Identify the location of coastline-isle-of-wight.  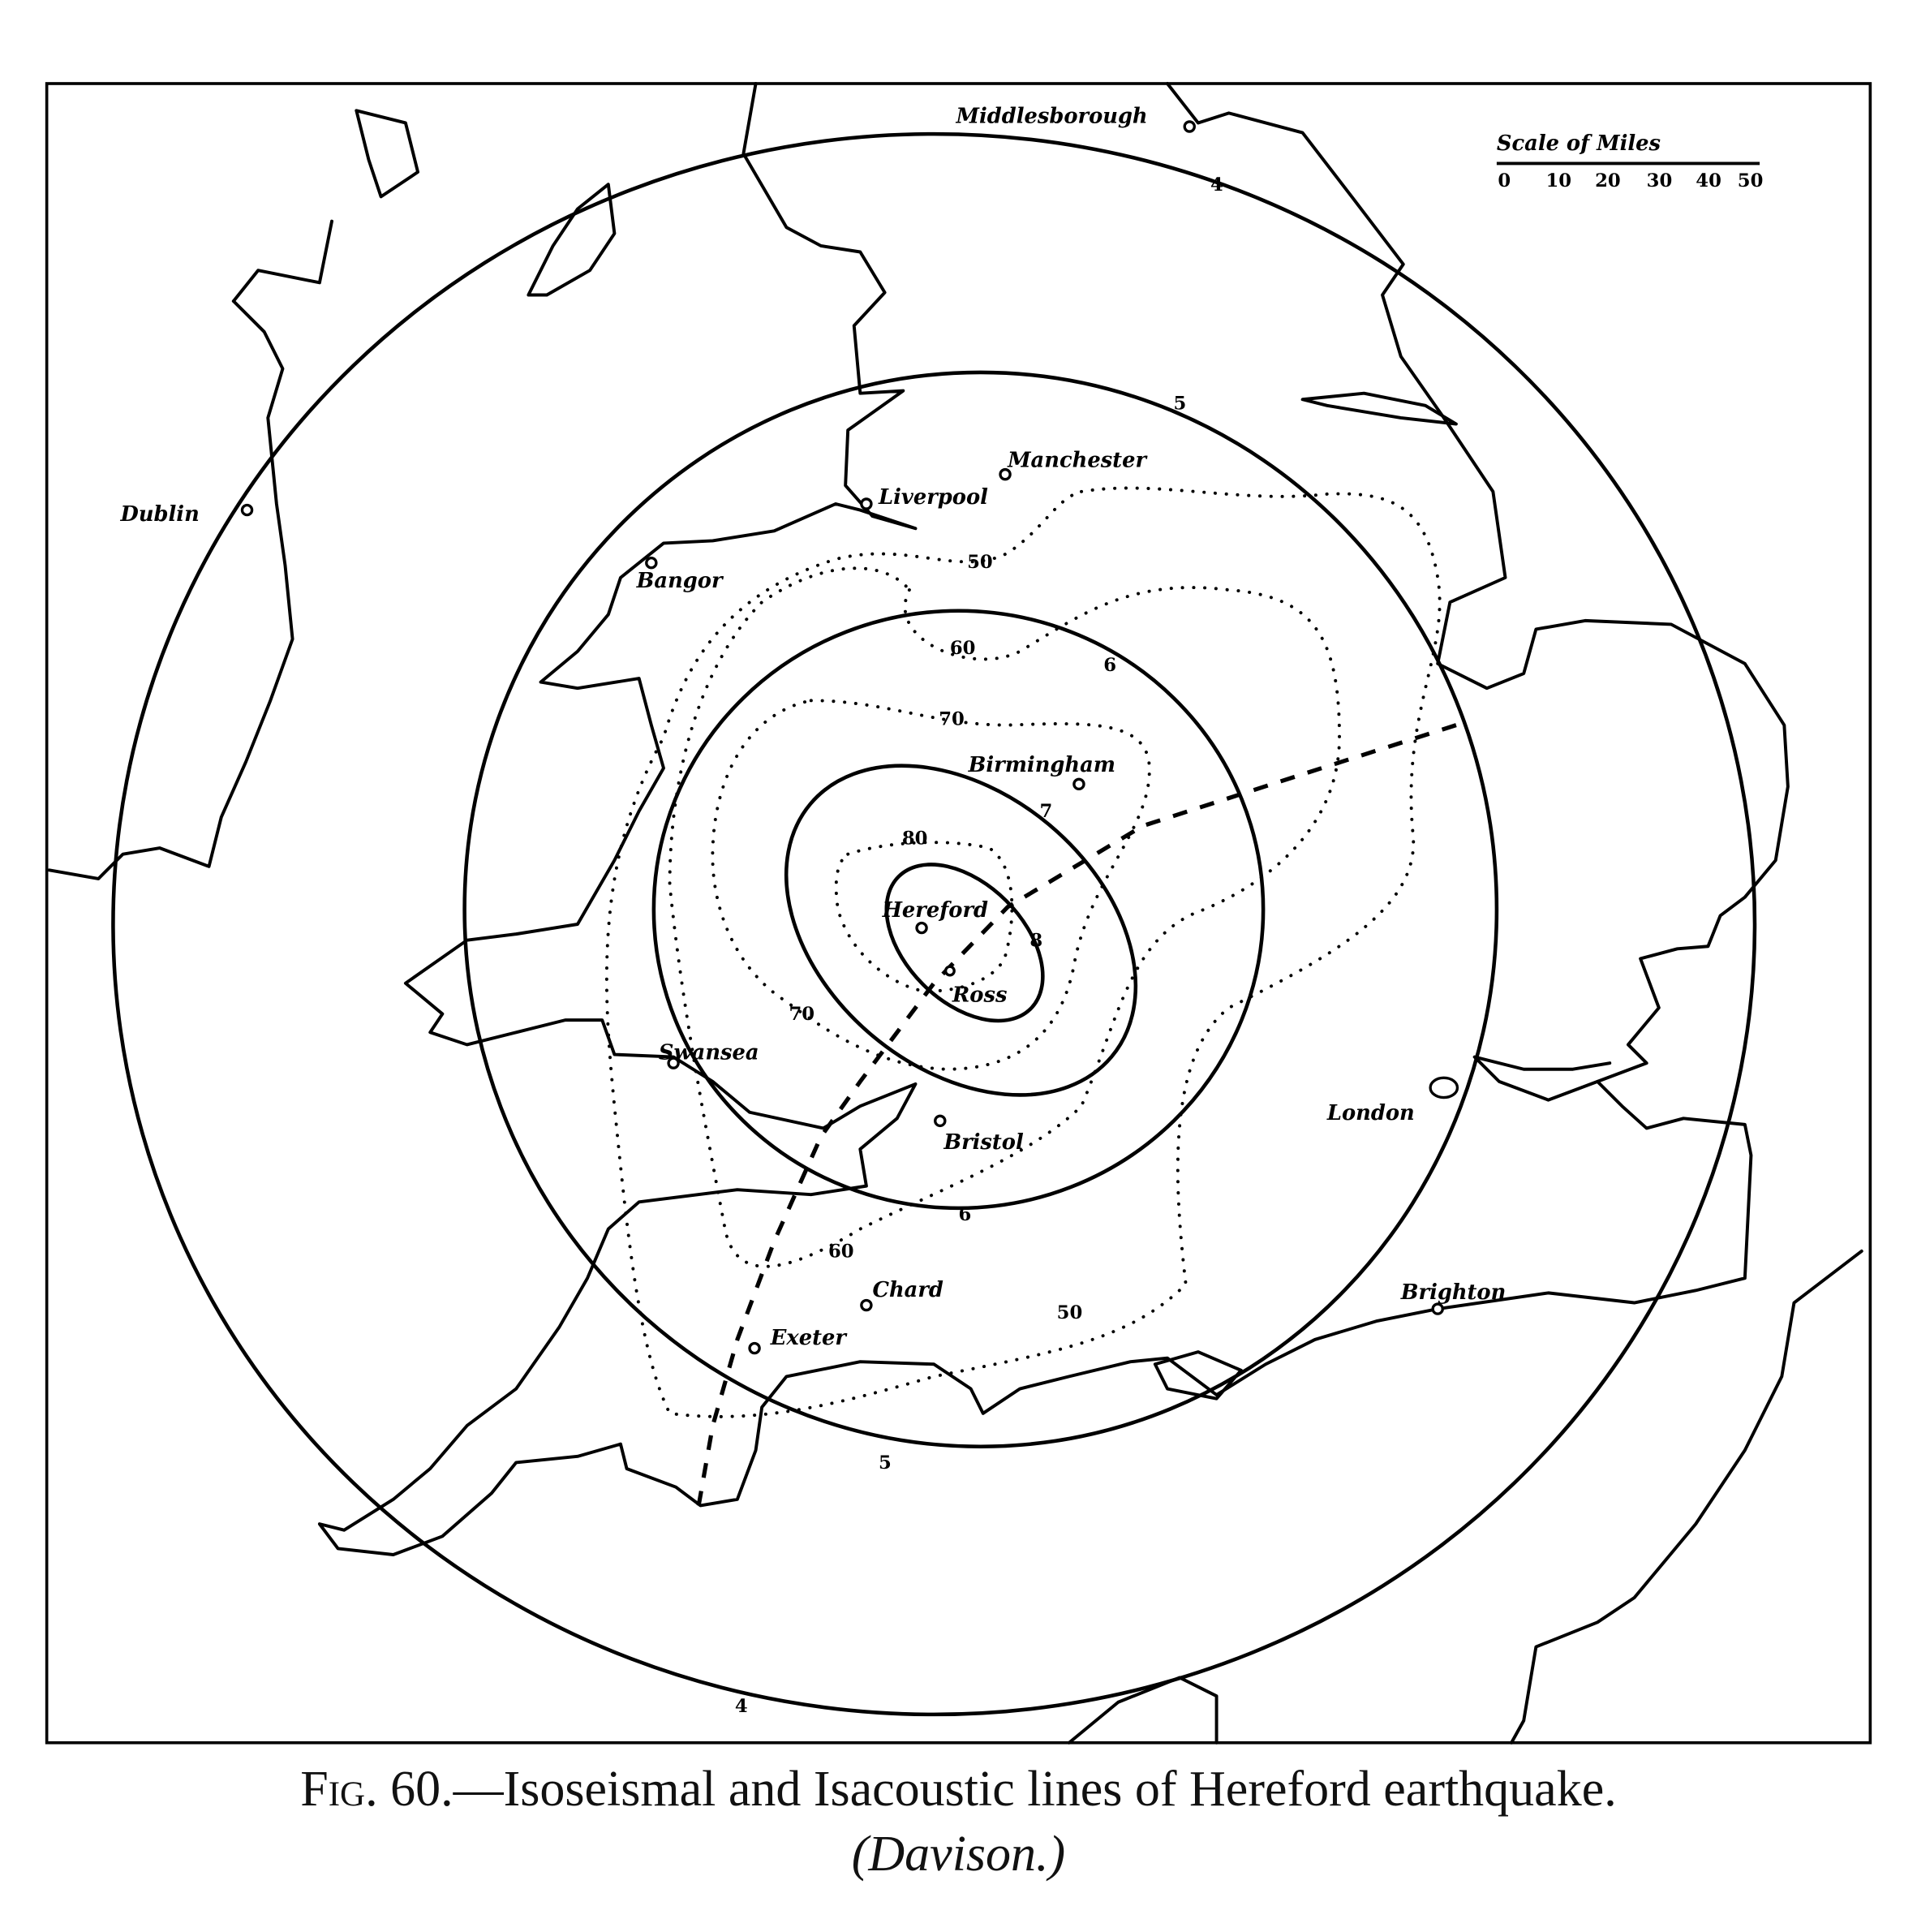
(1198, 1375).